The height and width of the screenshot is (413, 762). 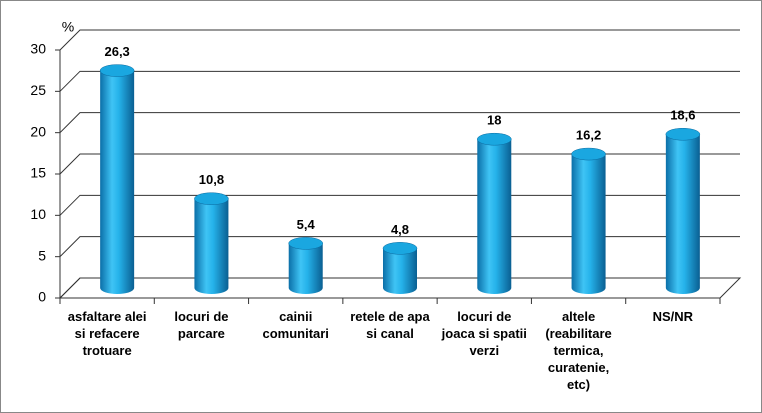 What do you see at coordinates (116, 51) in the screenshot?
I see `value-label: 26,3` at bounding box center [116, 51].